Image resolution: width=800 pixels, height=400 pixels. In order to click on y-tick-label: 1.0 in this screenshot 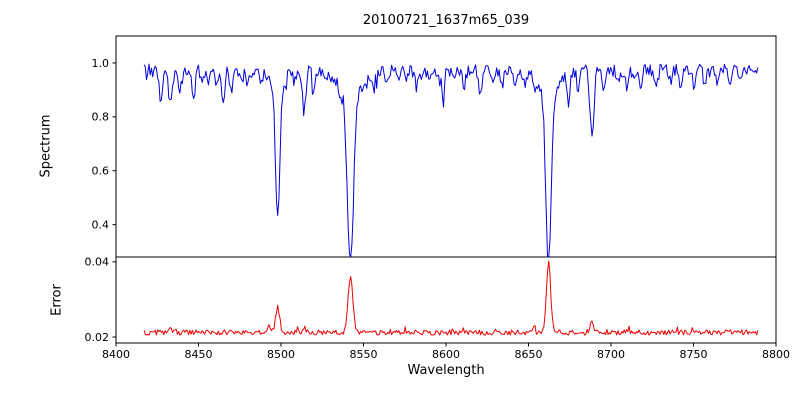, I will do `click(101, 63)`.